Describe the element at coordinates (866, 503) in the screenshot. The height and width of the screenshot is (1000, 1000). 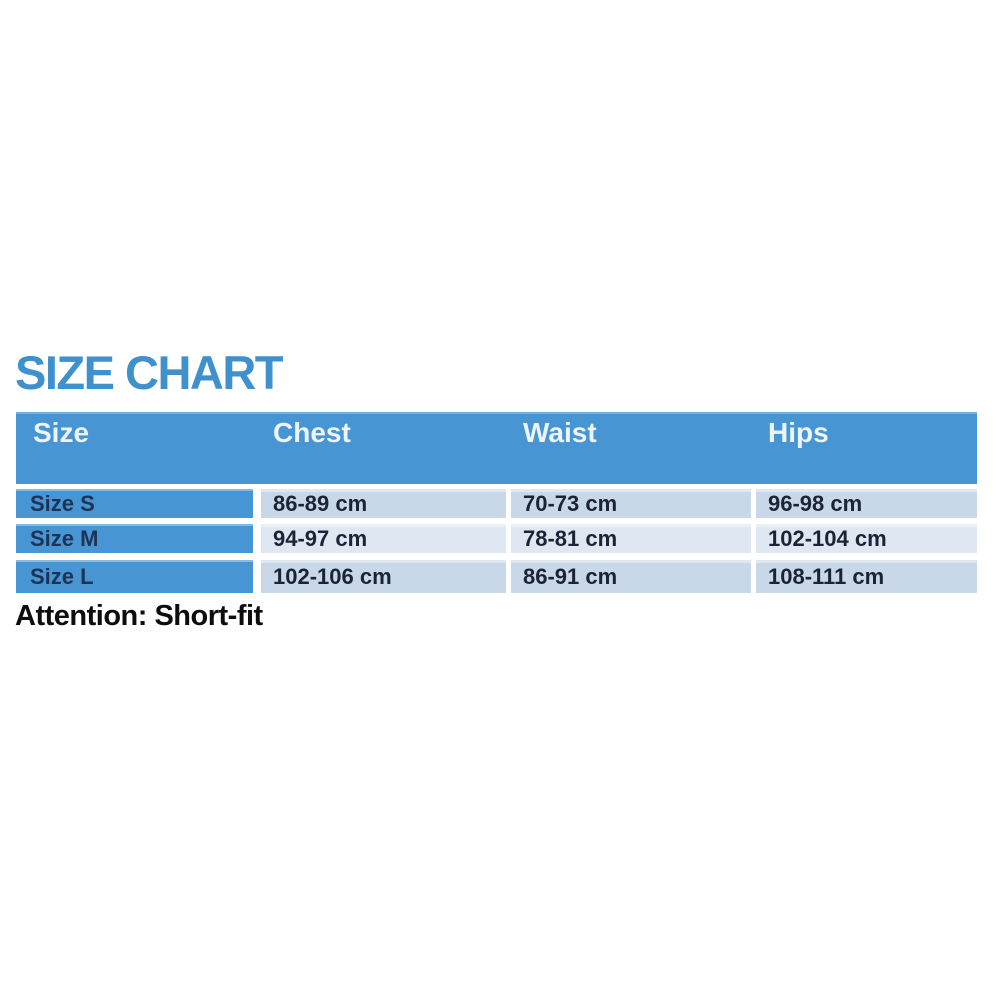
I see `cell-hips-s: 96-98 cm` at that location.